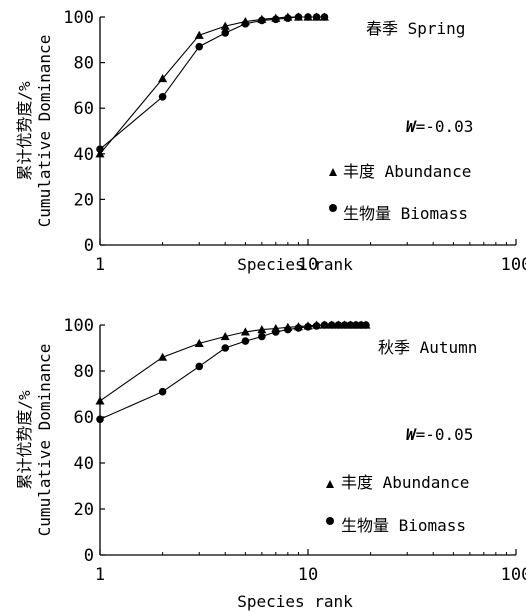 This screenshot has height=612, width=526. Describe the element at coordinates (445, 126) in the screenshot. I see `w-value: =-0.03` at that location.